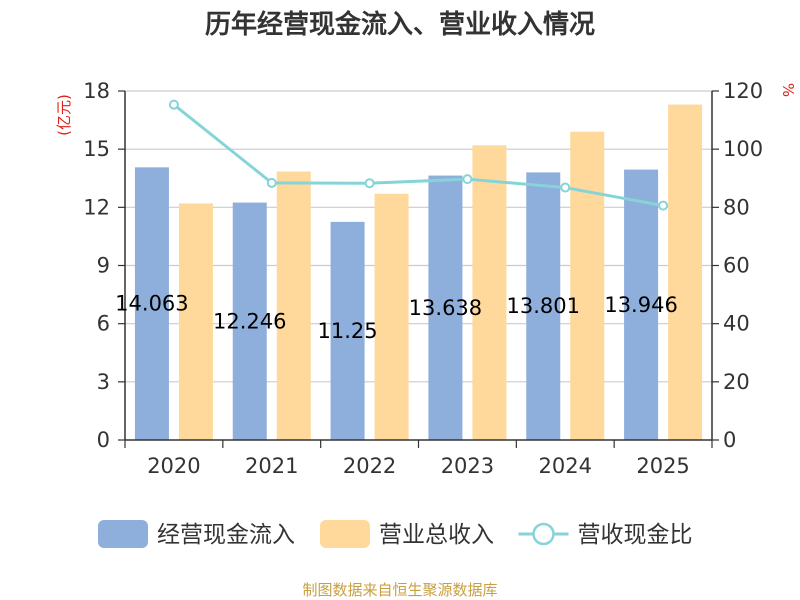 The height and width of the screenshot is (600, 800). I want to click on right-tick-label: 0, so click(729, 440).